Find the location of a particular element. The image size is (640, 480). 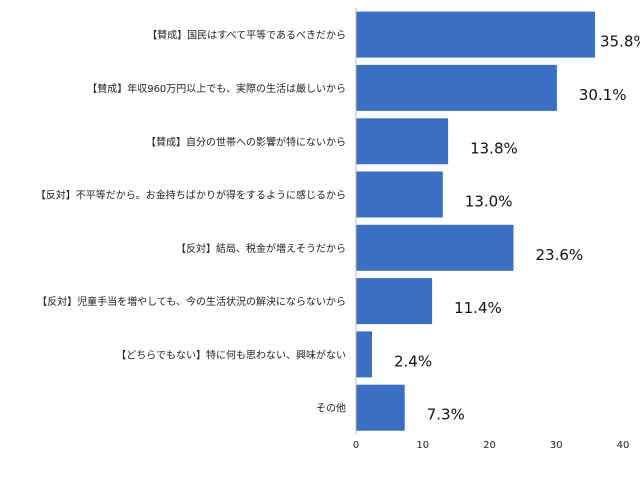

x-tick-label-1: 10 is located at coordinates (422, 445).